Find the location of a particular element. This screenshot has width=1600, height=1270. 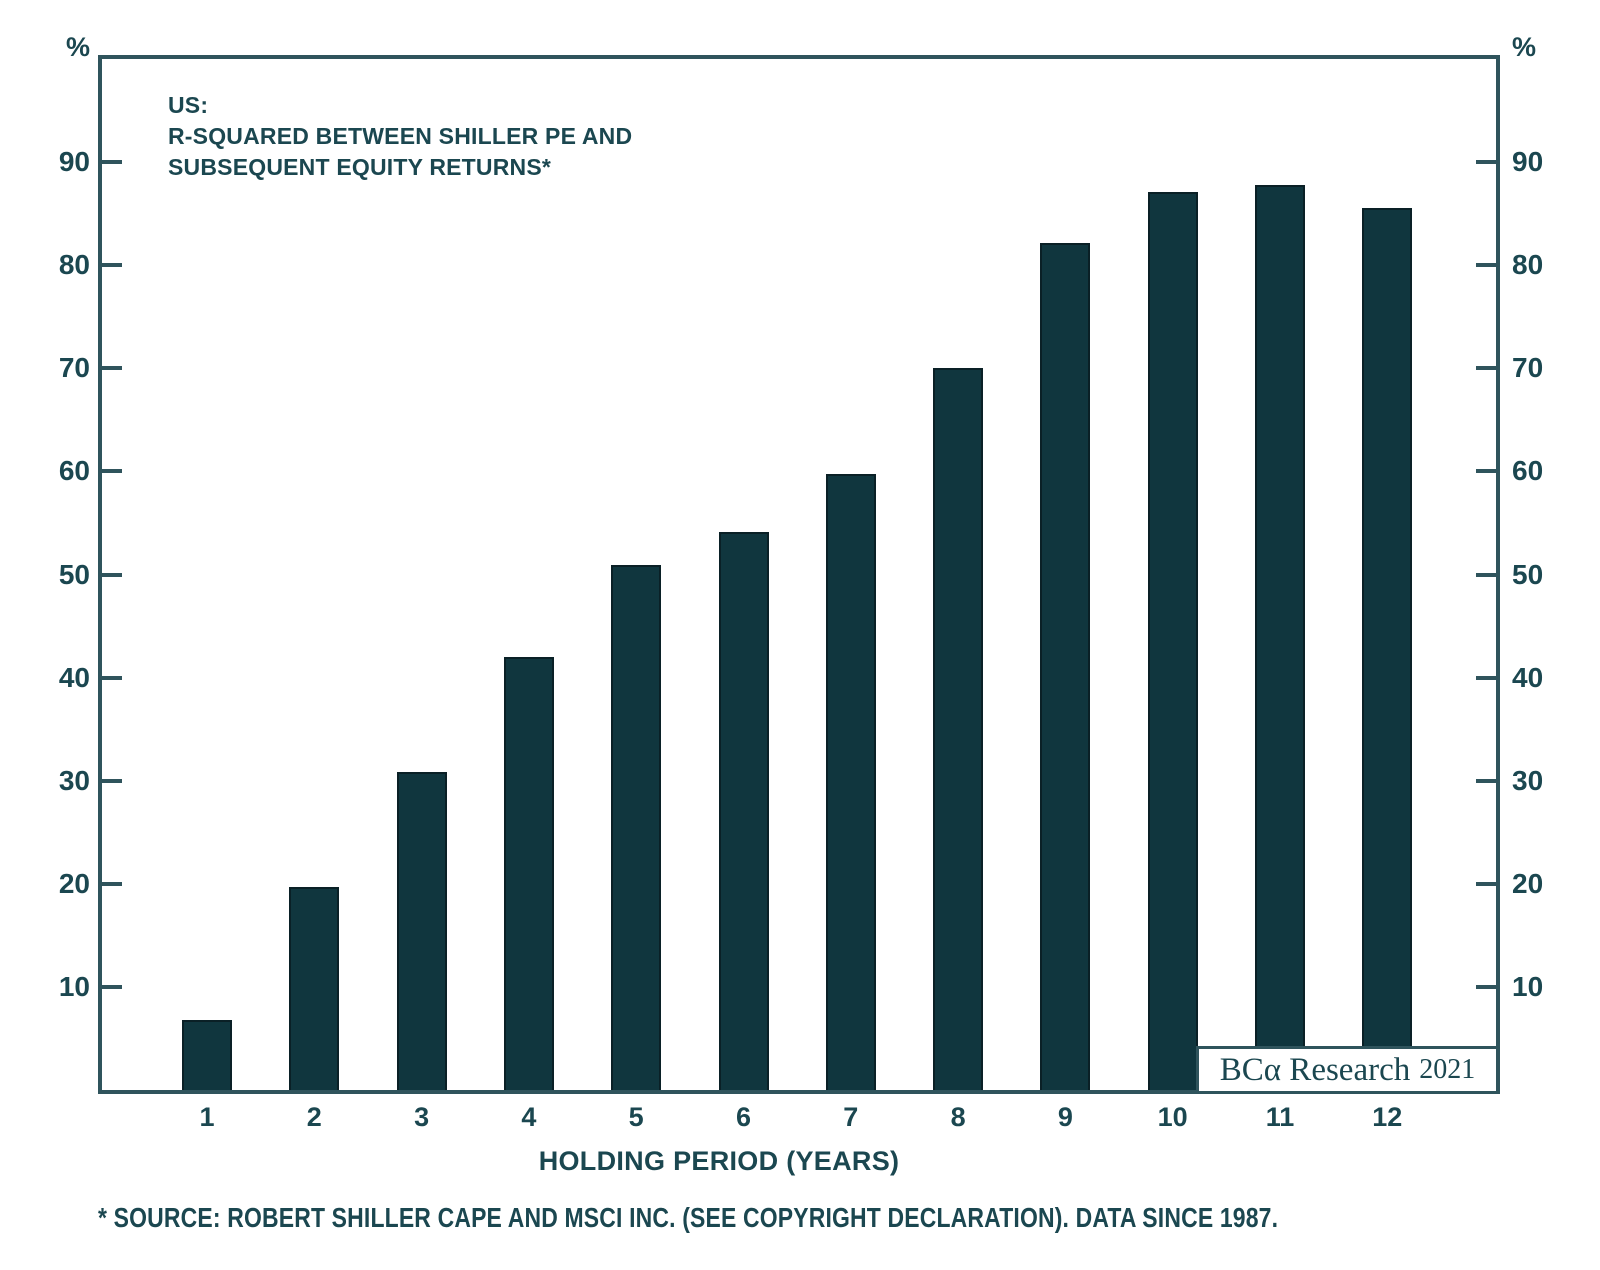

y-axis-unit-right: % is located at coordinates (1524, 47).